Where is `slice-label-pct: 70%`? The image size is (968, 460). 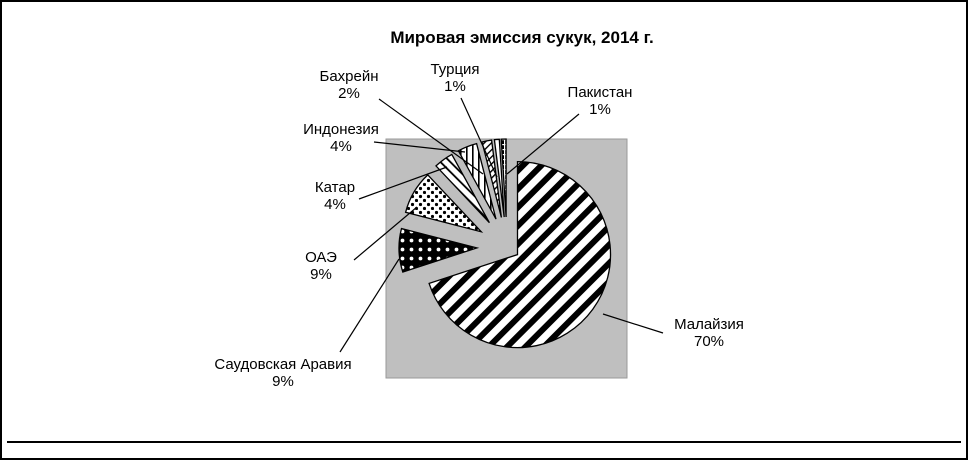 slice-label-pct: 70% is located at coordinates (709, 341).